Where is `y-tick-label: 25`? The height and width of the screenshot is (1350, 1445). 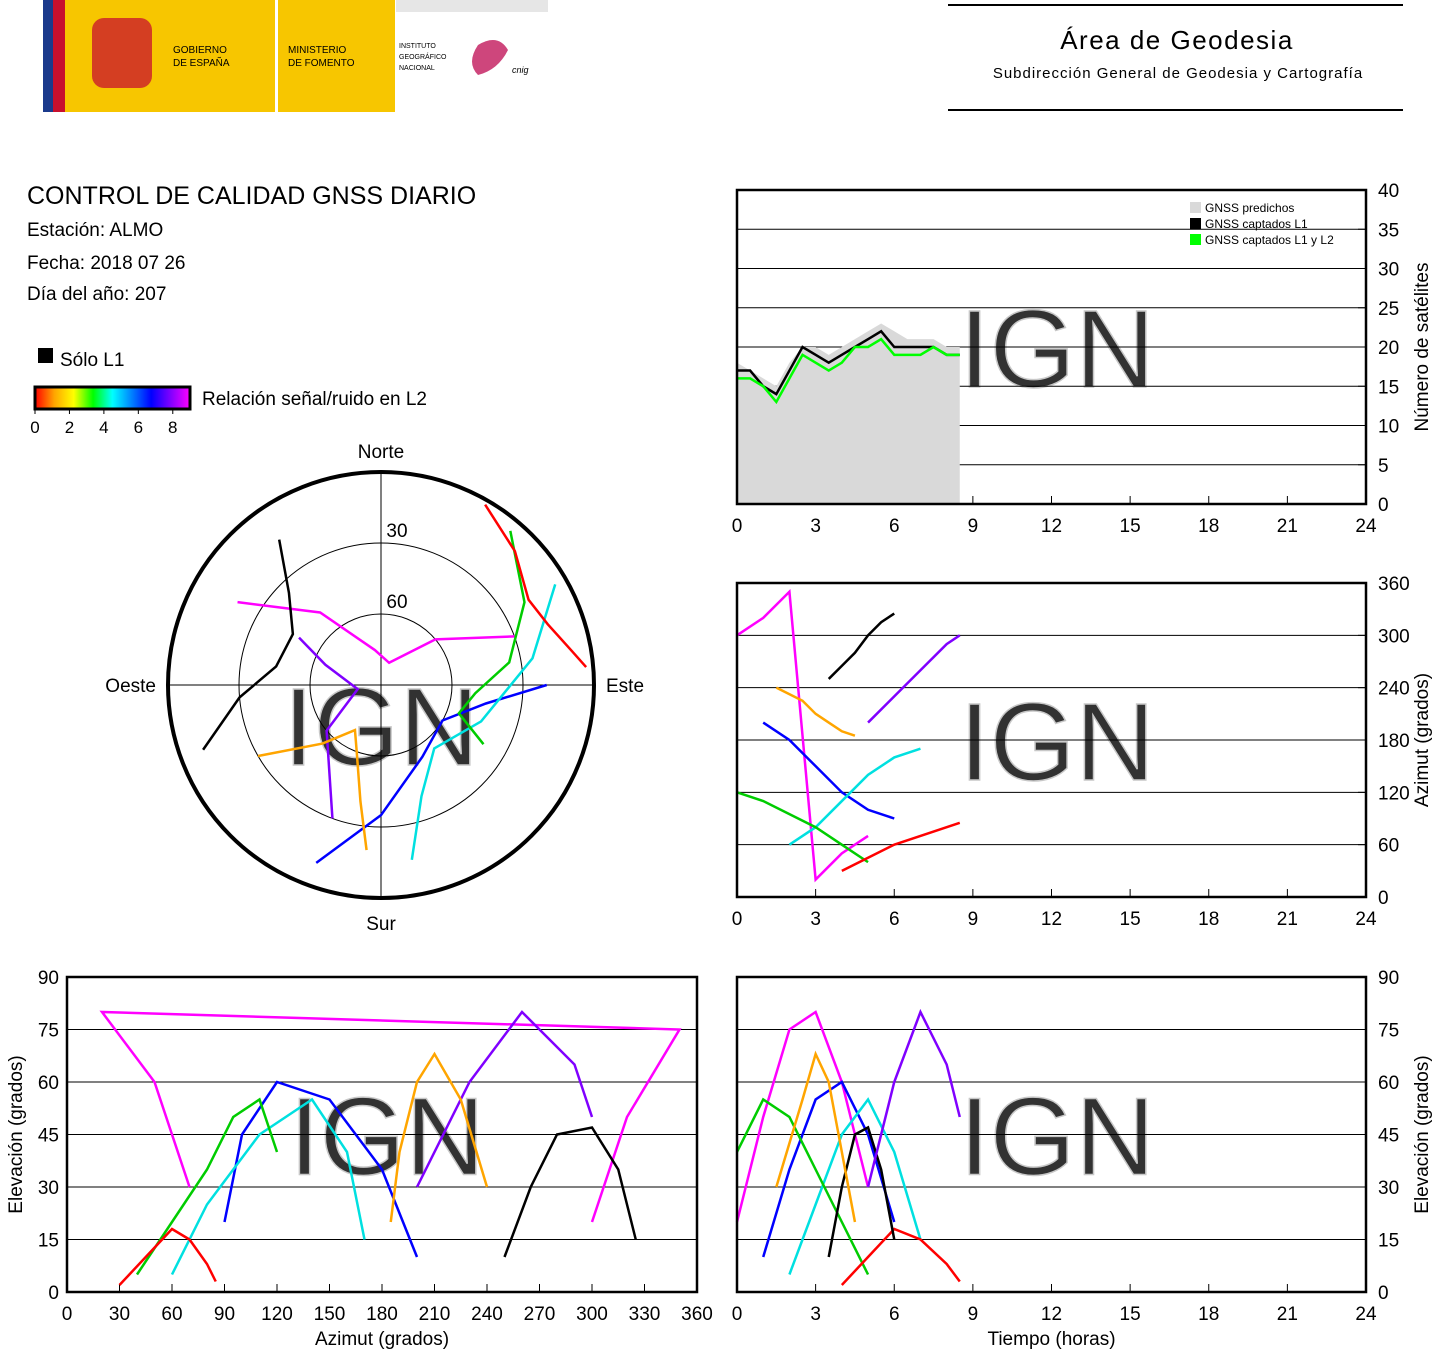 y-tick-label: 25 is located at coordinates (1388, 309).